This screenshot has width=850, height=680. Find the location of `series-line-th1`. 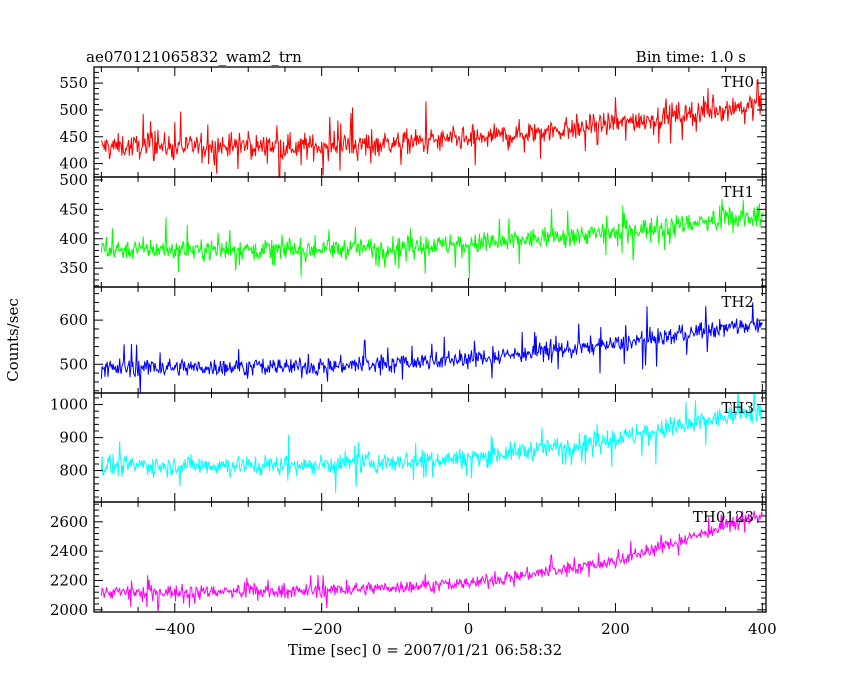

series-line-th1 is located at coordinates (431, 239).